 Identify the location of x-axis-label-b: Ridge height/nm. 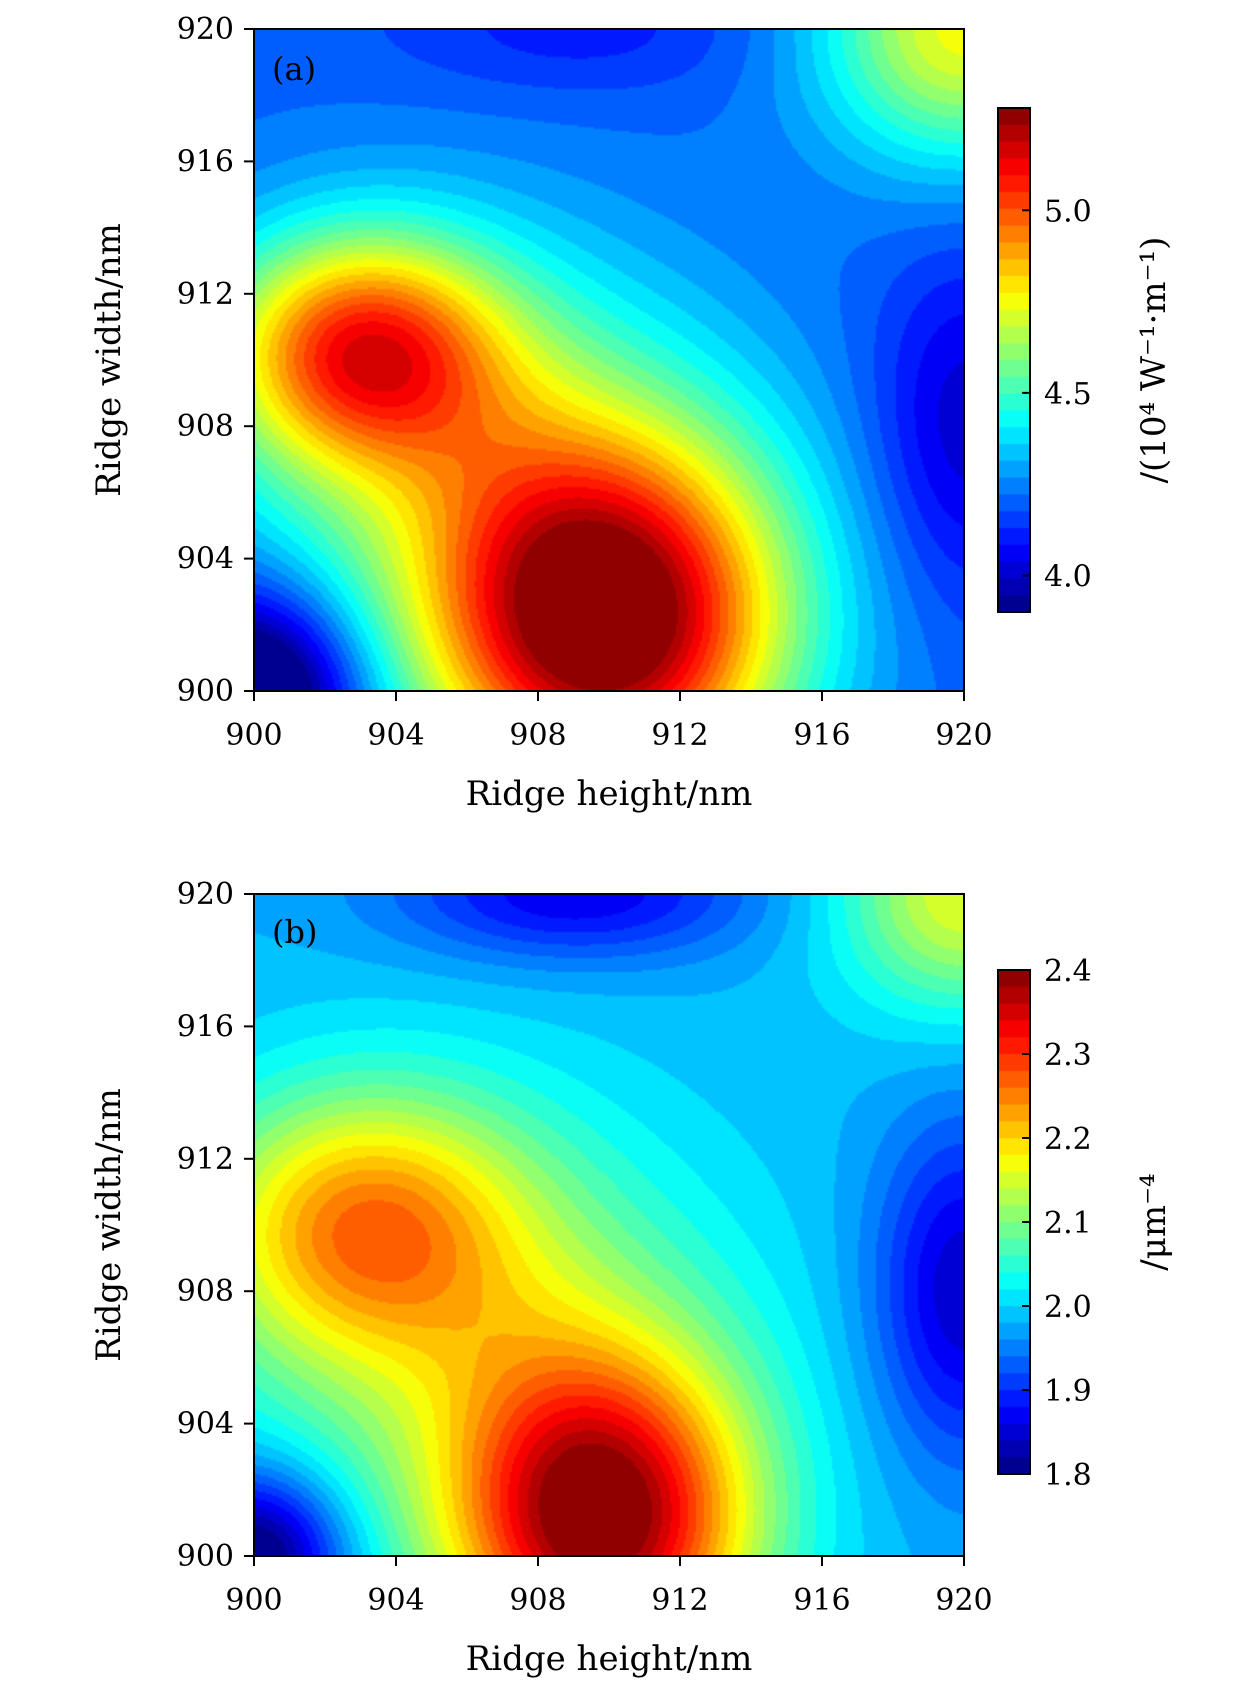
(609, 1659).